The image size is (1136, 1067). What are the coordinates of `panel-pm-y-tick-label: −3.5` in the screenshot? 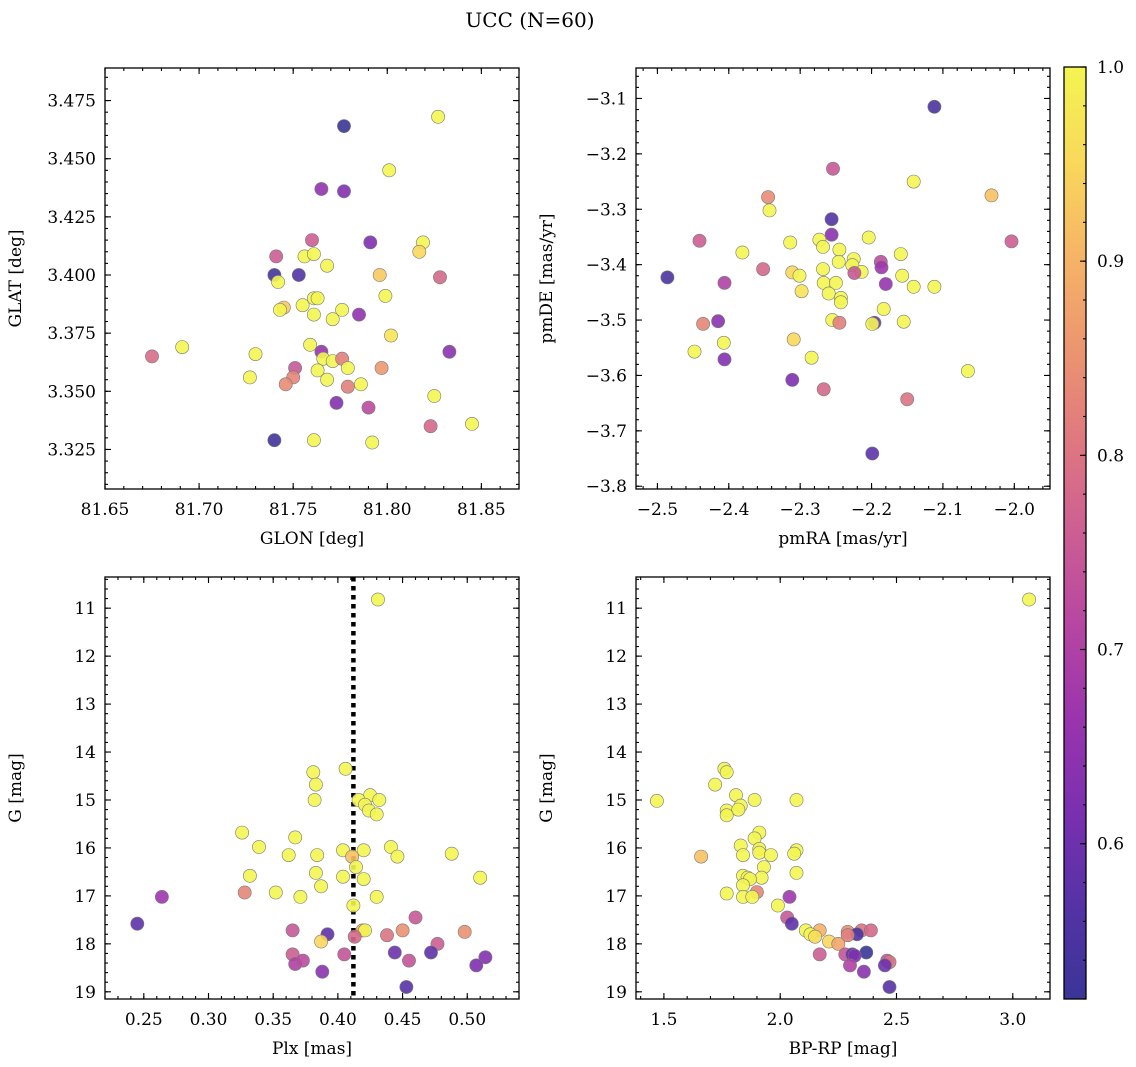 It's located at (606, 321).